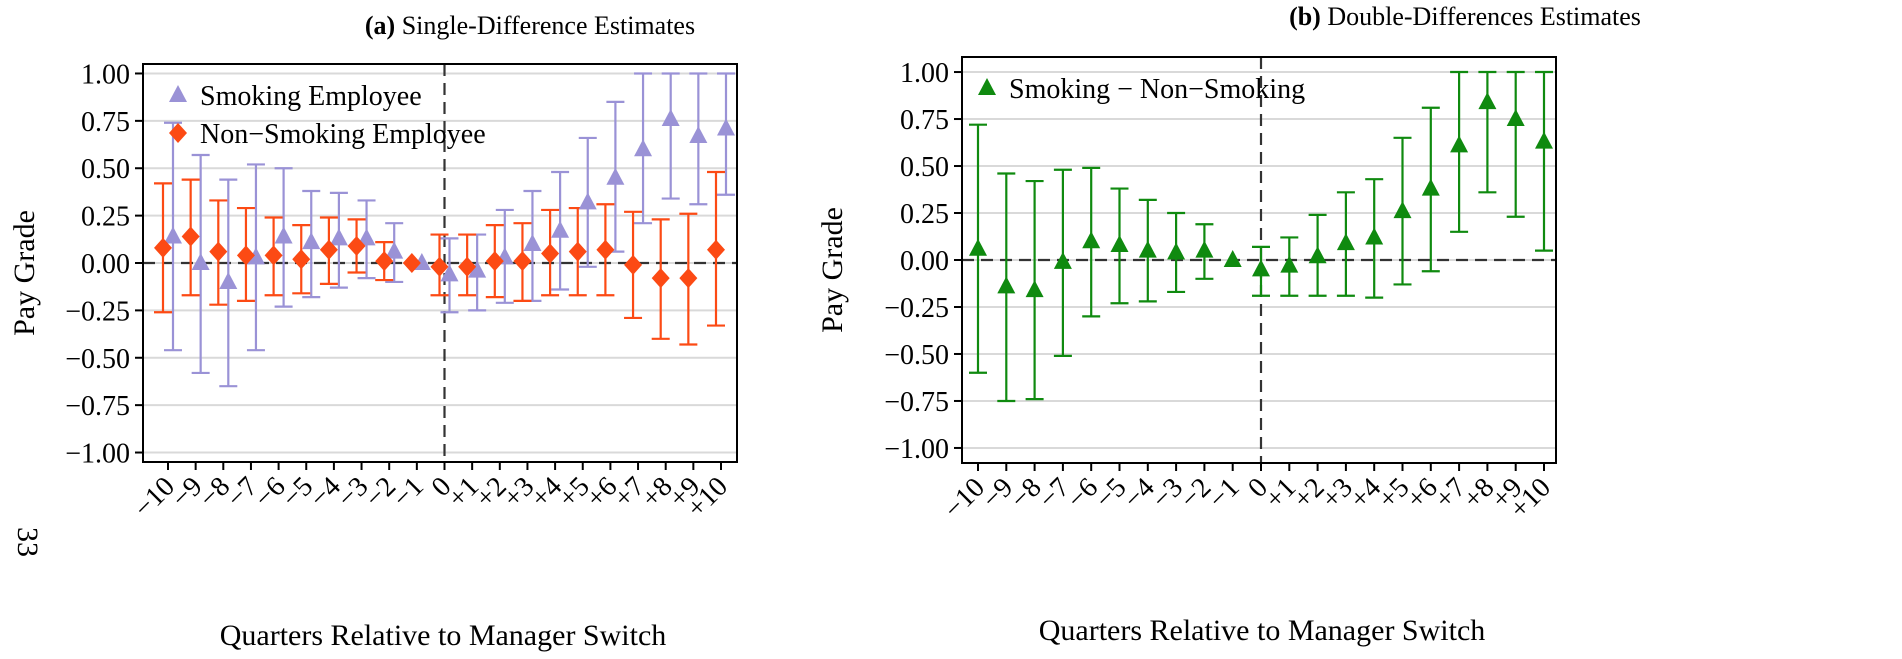 The height and width of the screenshot is (659, 1902). What do you see at coordinates (27, 542) in the screenshot?
I see `page-number: 33` at bounding box center [27, 542].